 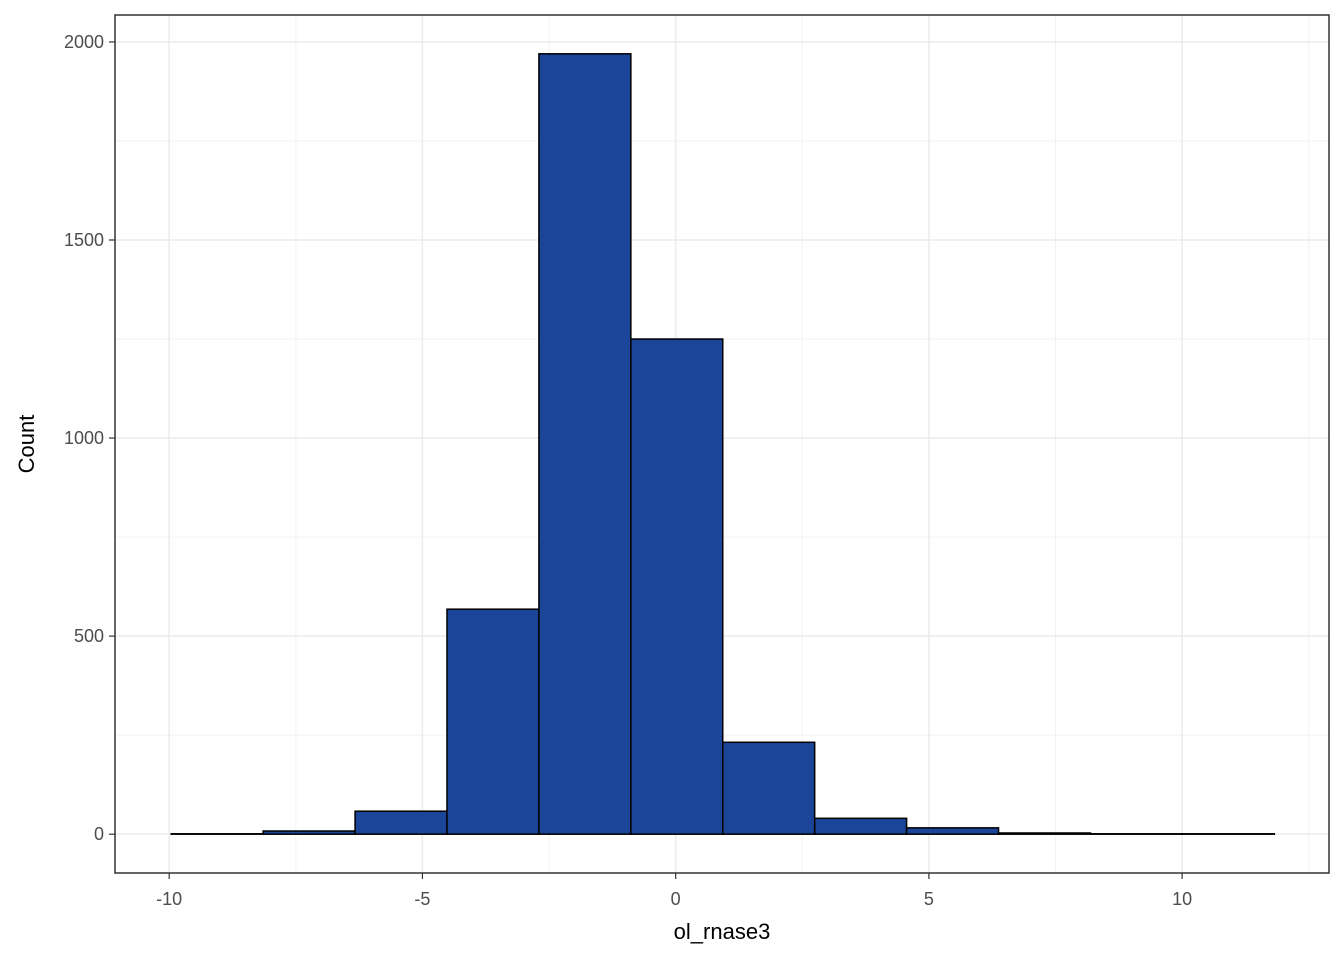 I want to click on x-tick-label: -10, so click(x=169, y=899).